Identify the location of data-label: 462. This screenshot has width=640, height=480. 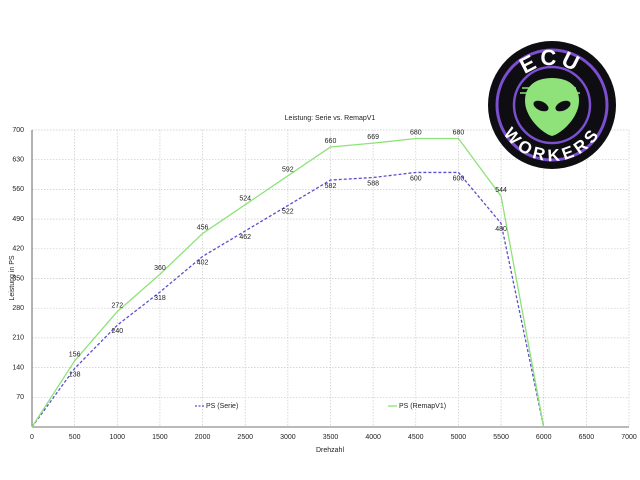
(245, 237).